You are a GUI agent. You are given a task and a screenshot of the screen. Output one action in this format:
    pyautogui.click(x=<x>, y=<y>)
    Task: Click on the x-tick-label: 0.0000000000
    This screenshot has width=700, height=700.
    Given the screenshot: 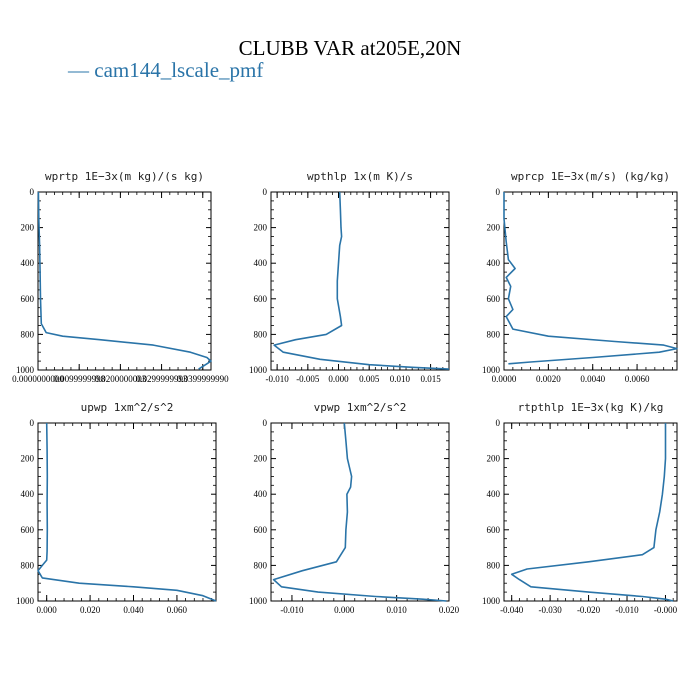 What is the action you would take?
    pyautogui.click(x=38, y=379)
    